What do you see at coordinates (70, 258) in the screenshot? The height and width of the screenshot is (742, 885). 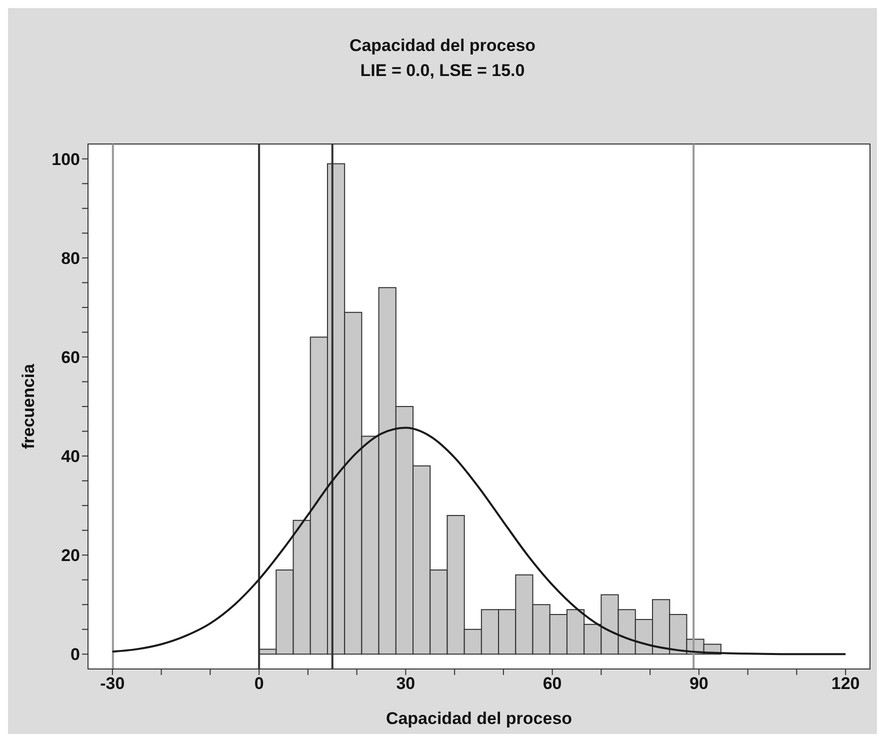 I see `y-tick-label: 80` at bounding box center [70, 258].